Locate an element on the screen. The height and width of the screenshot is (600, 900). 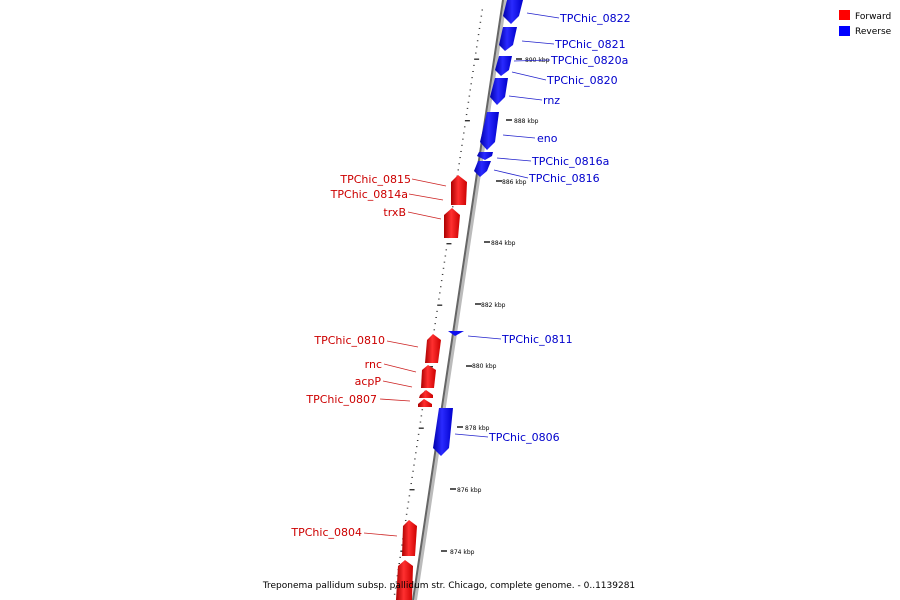
kbp-label: 882 kbp is located at coordinates (493, 305).